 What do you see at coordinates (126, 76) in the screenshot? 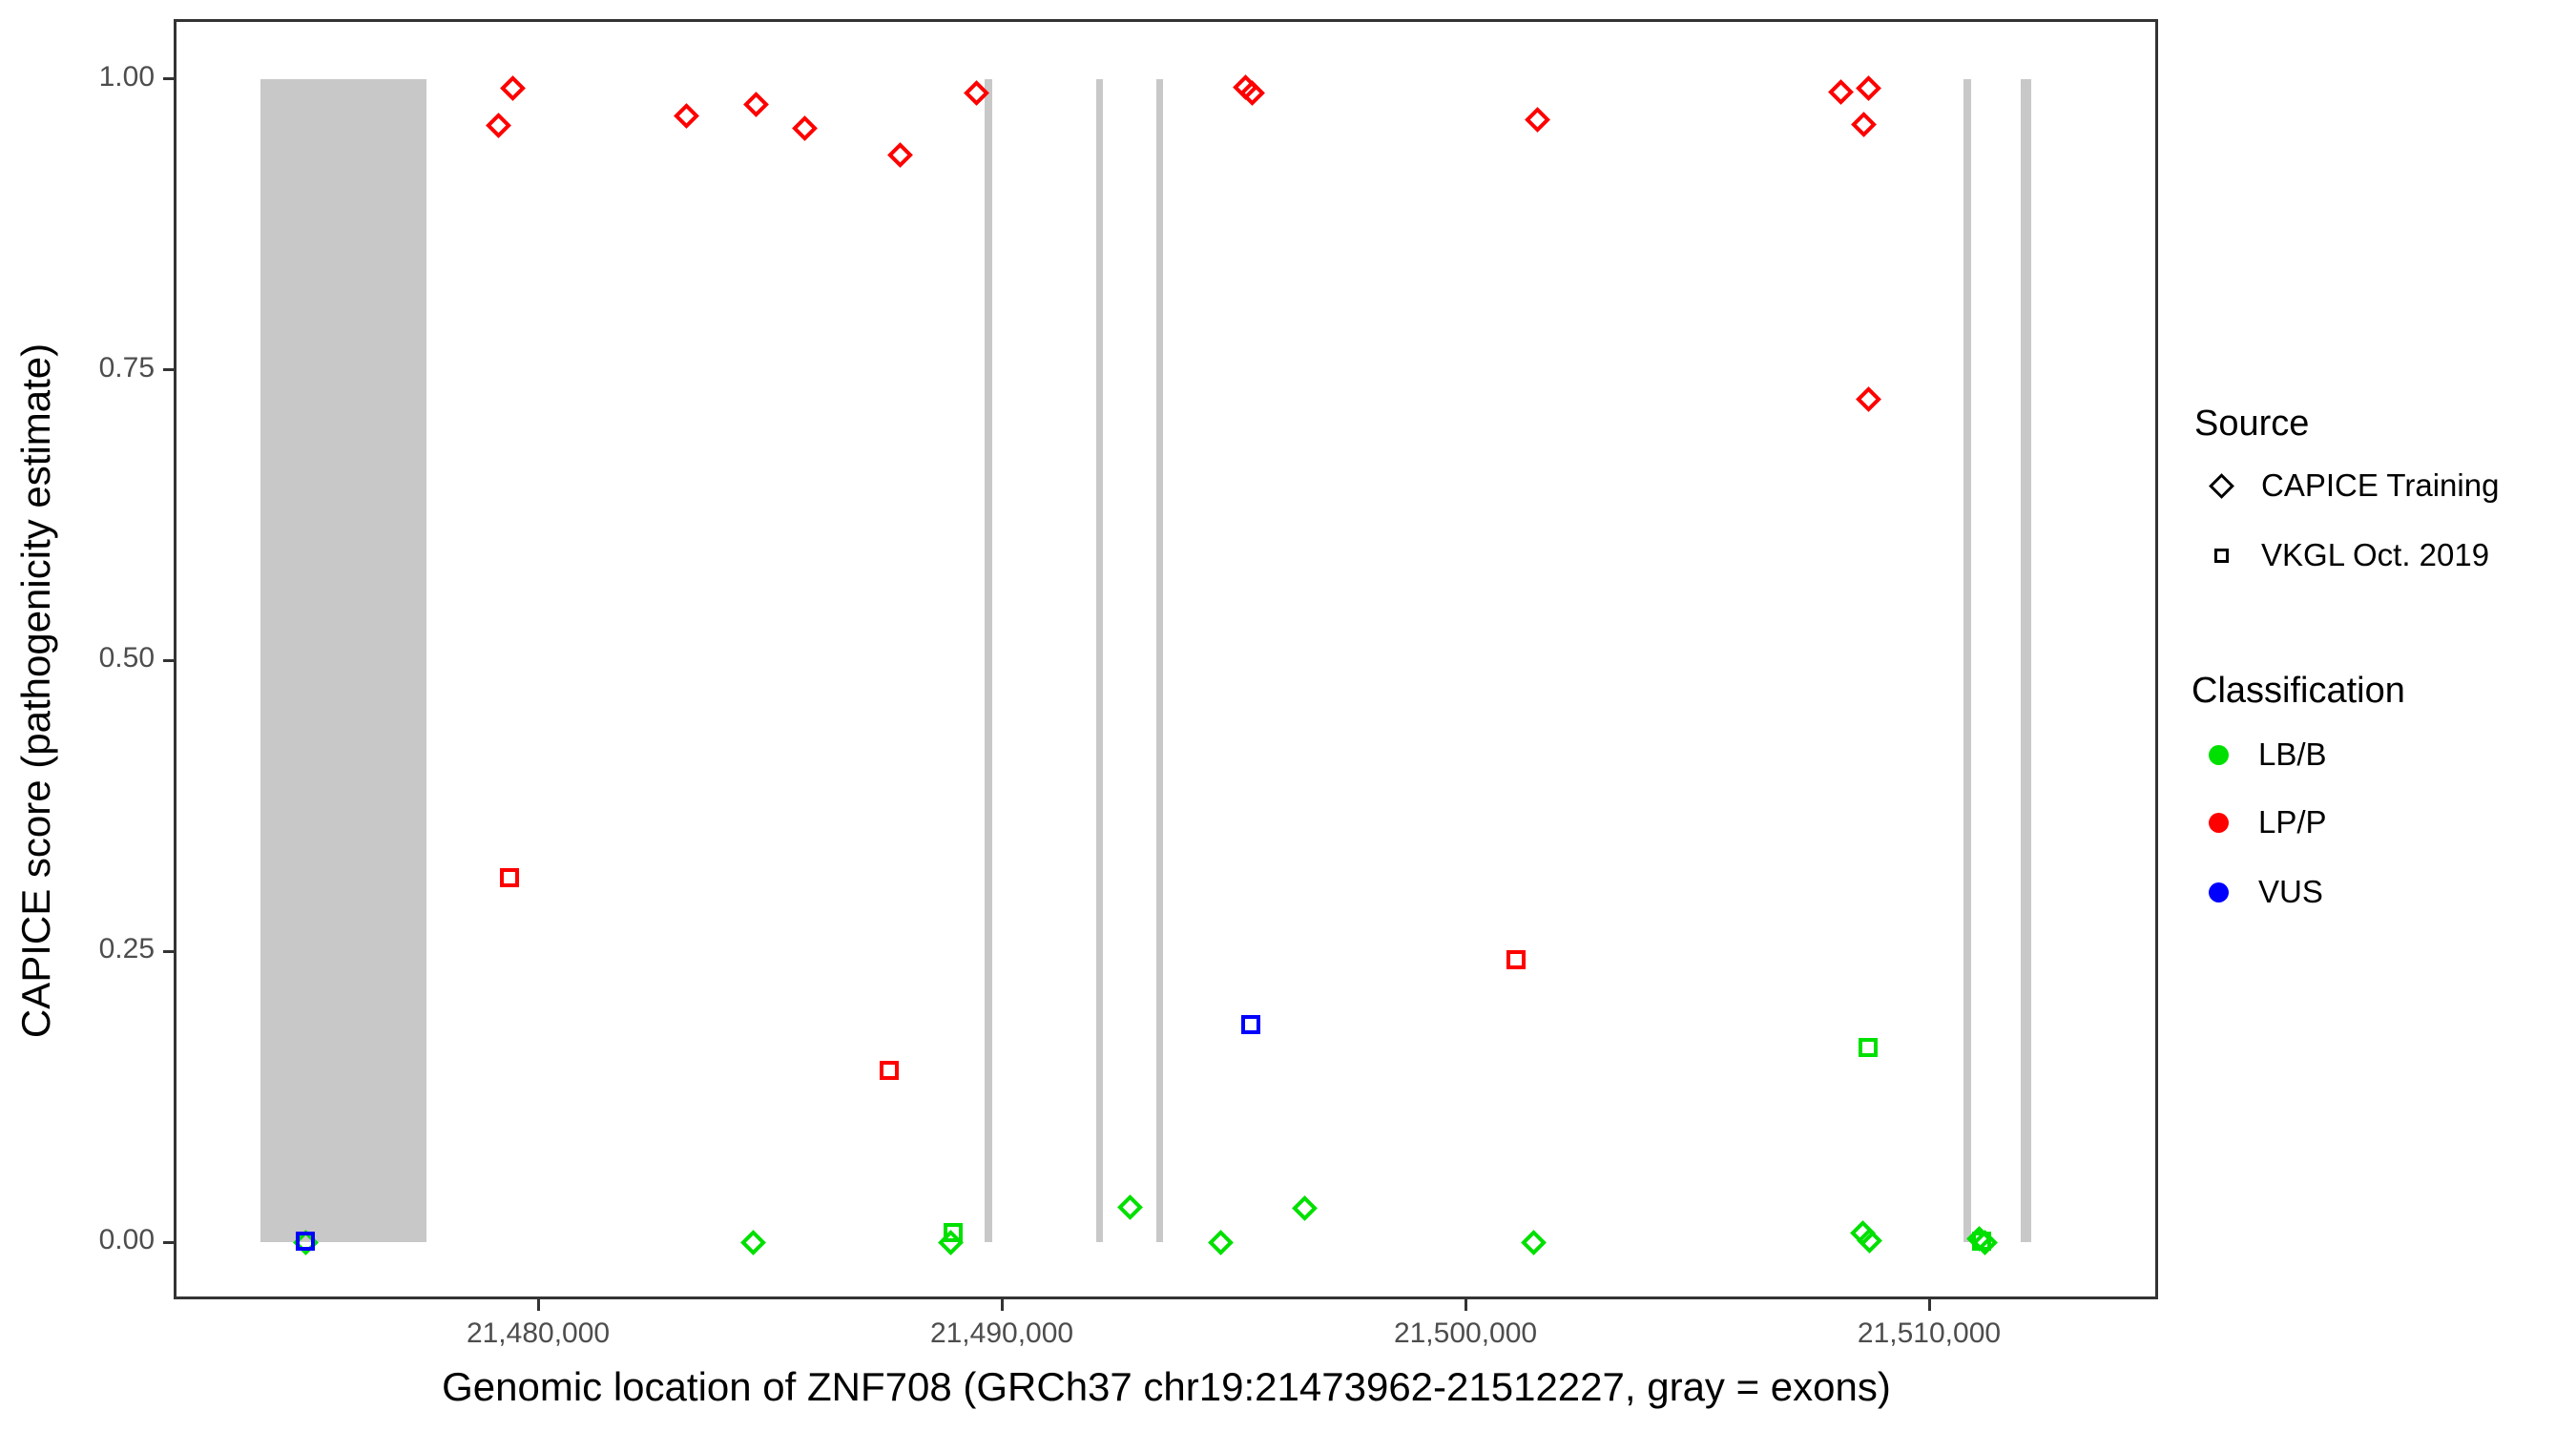
I see `y-tick-label: 1.00` at bounding box center [126, 76].